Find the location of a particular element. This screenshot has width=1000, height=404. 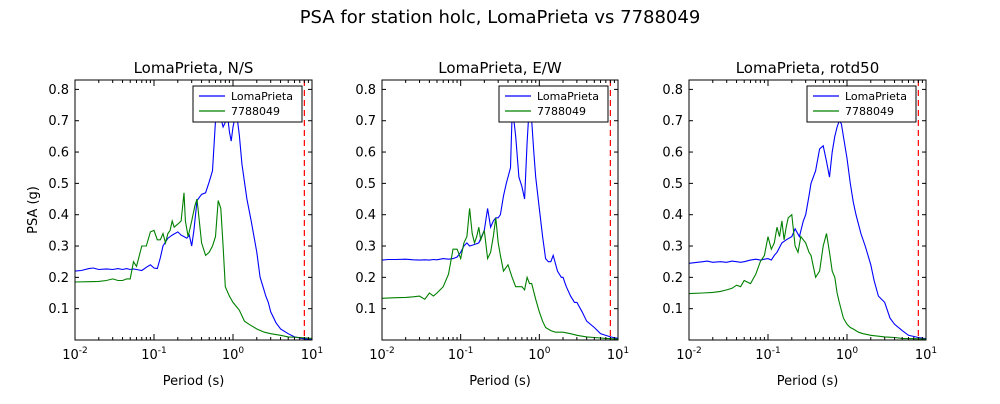

y-axis-label: PSA (g) is located at coordinates (33, 210).